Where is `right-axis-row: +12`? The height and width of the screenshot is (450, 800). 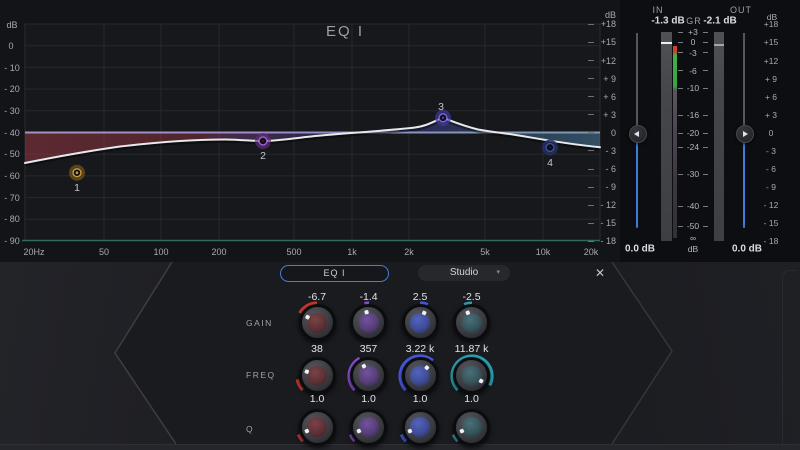
right-axis-row: +12 is located at coordinates (602, 61).